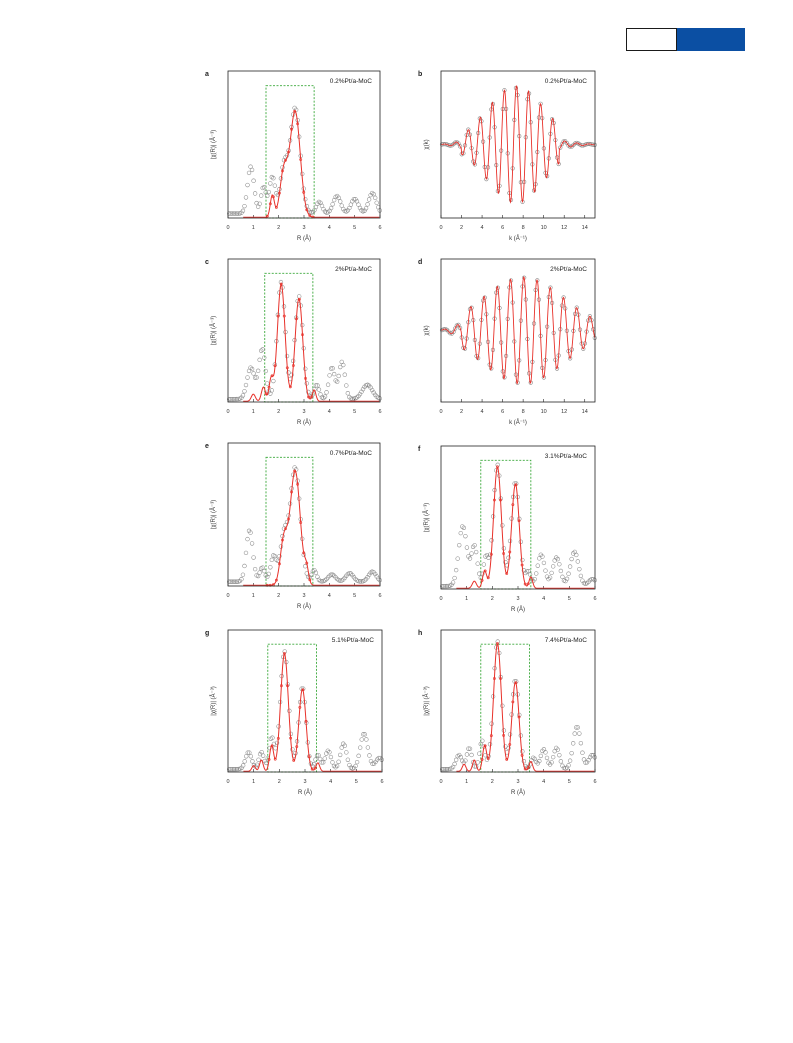 The image size is (793, 1043). What do you see at coordinates (523, 412) in the screenshot?
I see `x-tick-label: 8` at bounding box center [523, 412].